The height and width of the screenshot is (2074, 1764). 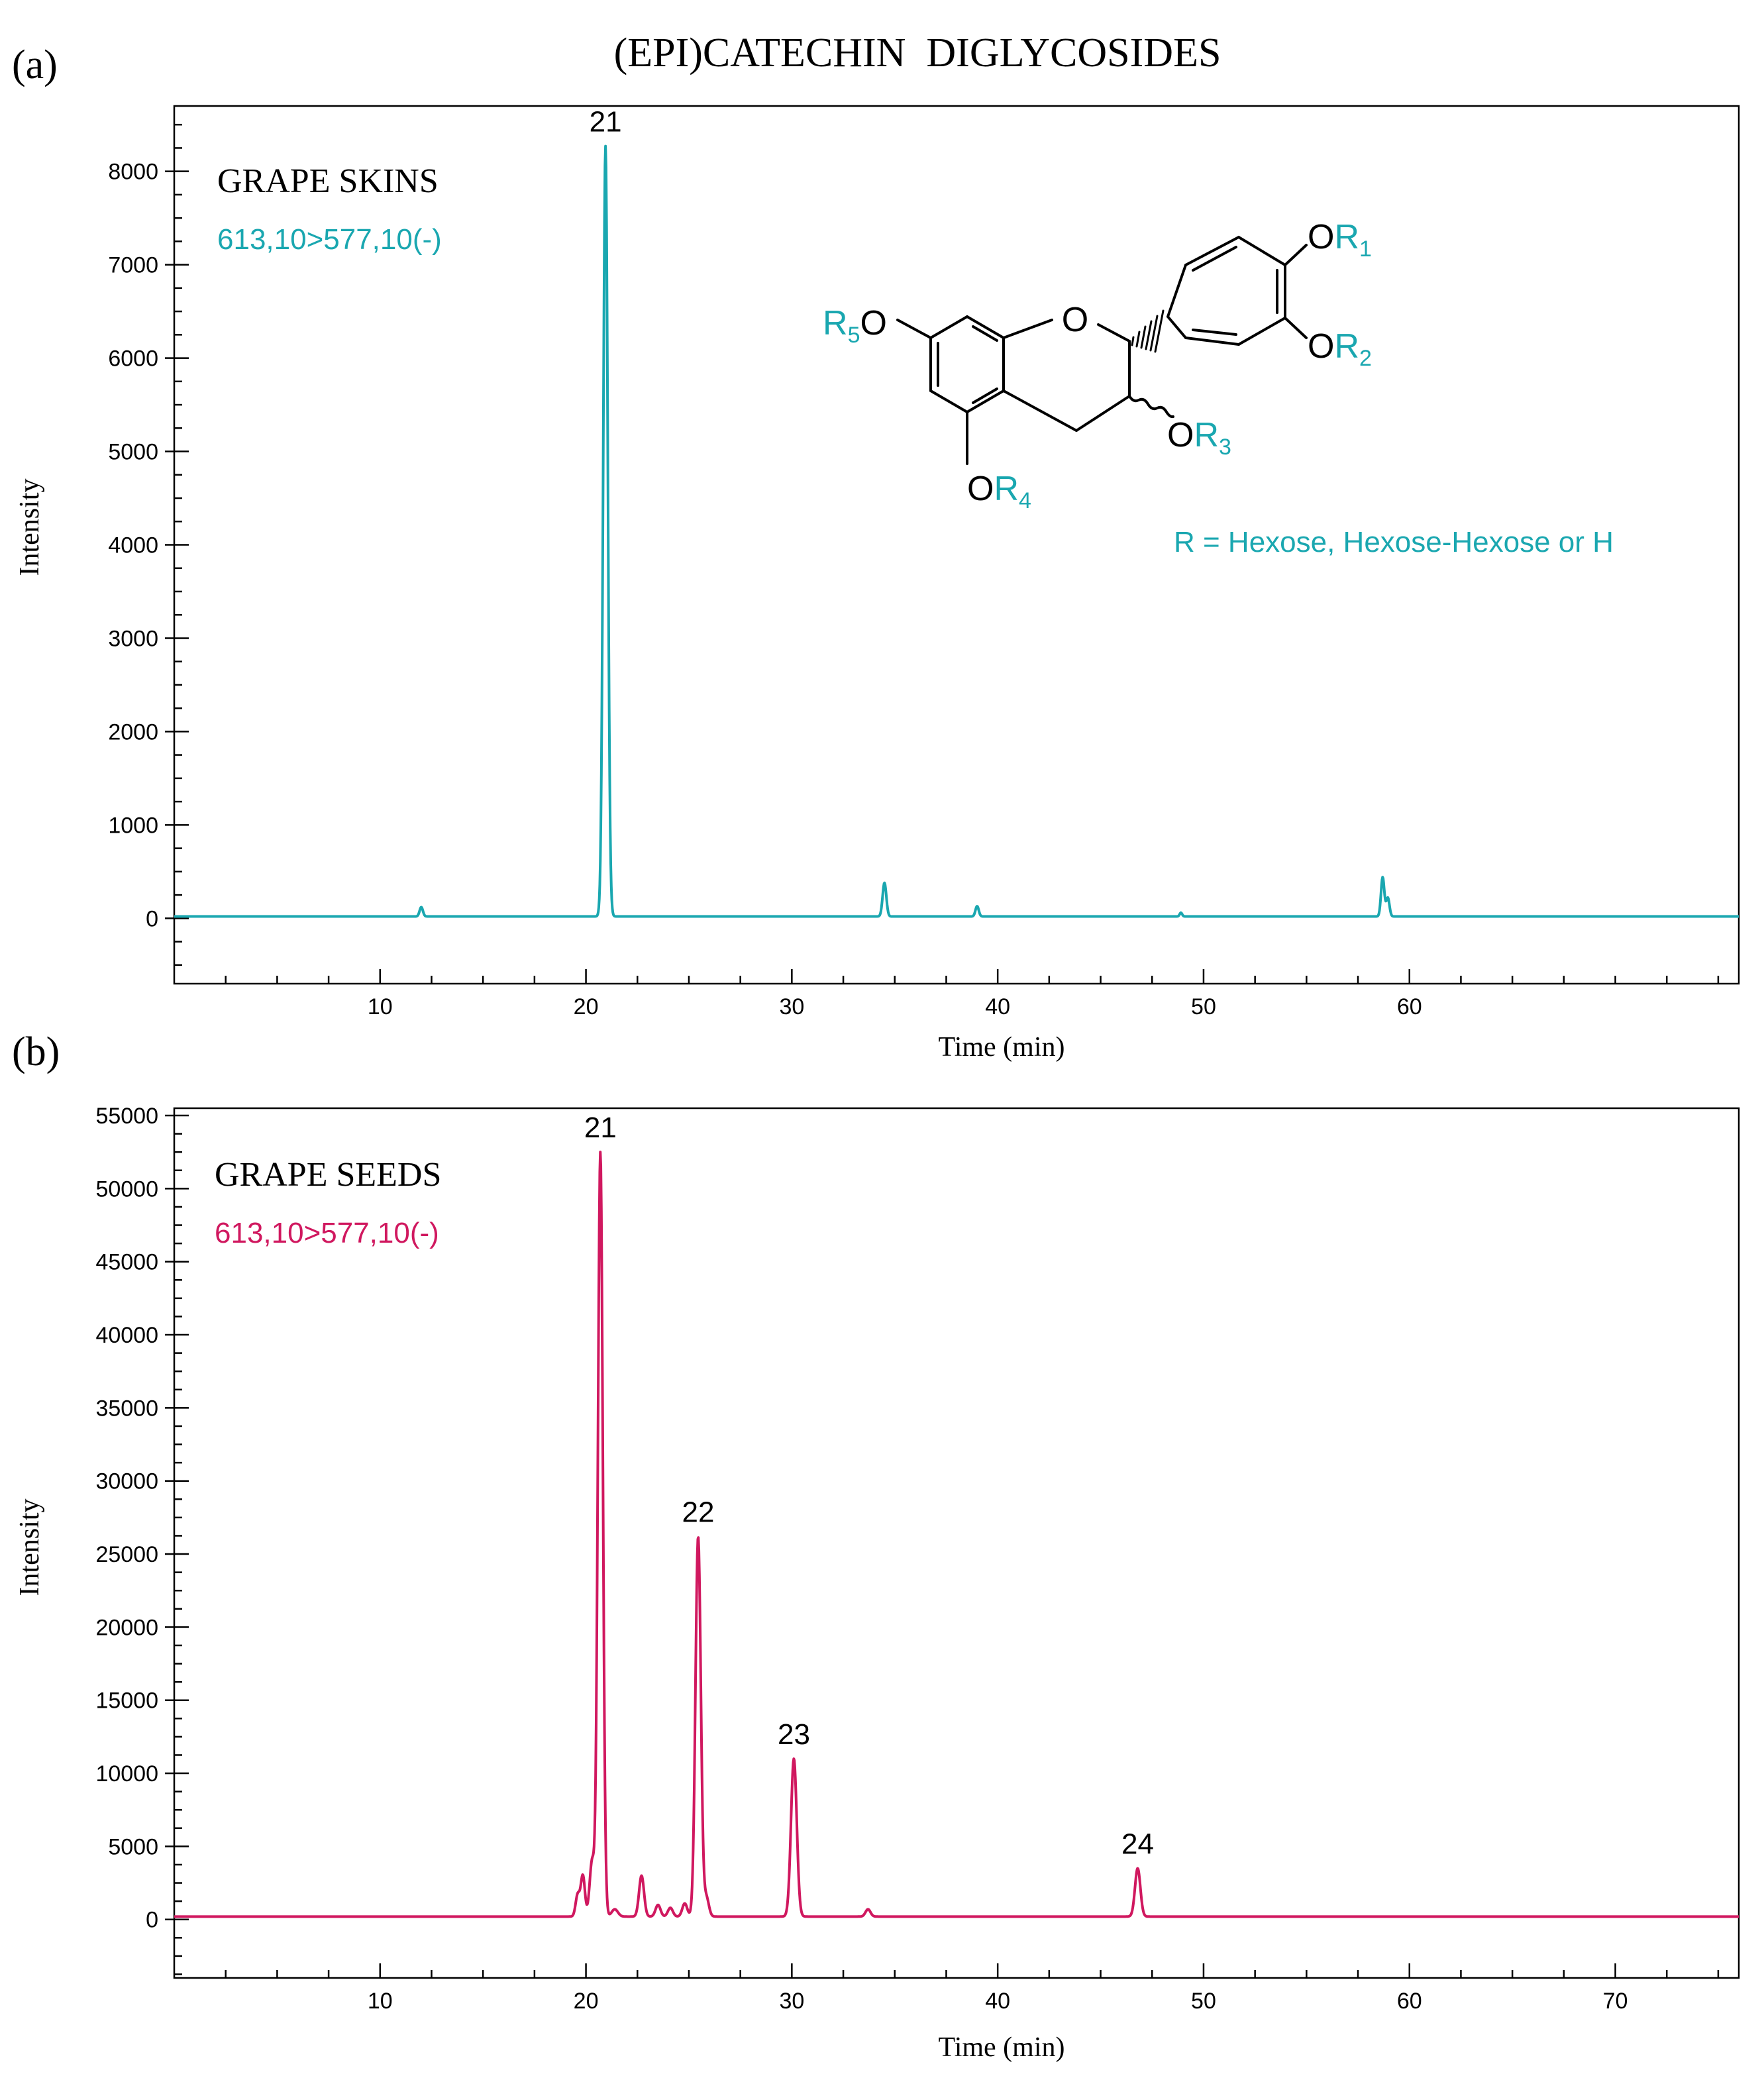 I want to click on y-tick-label: 10000, so click(x=126, y=1774).